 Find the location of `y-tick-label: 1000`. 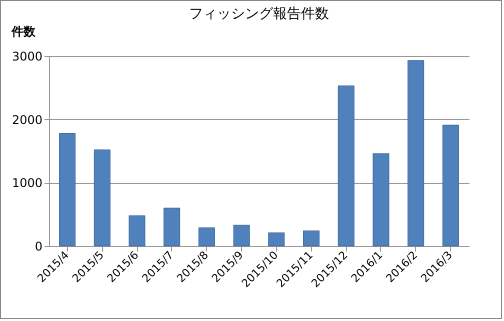

y-tick-label: 1000 is located at coordinates (27, 183).